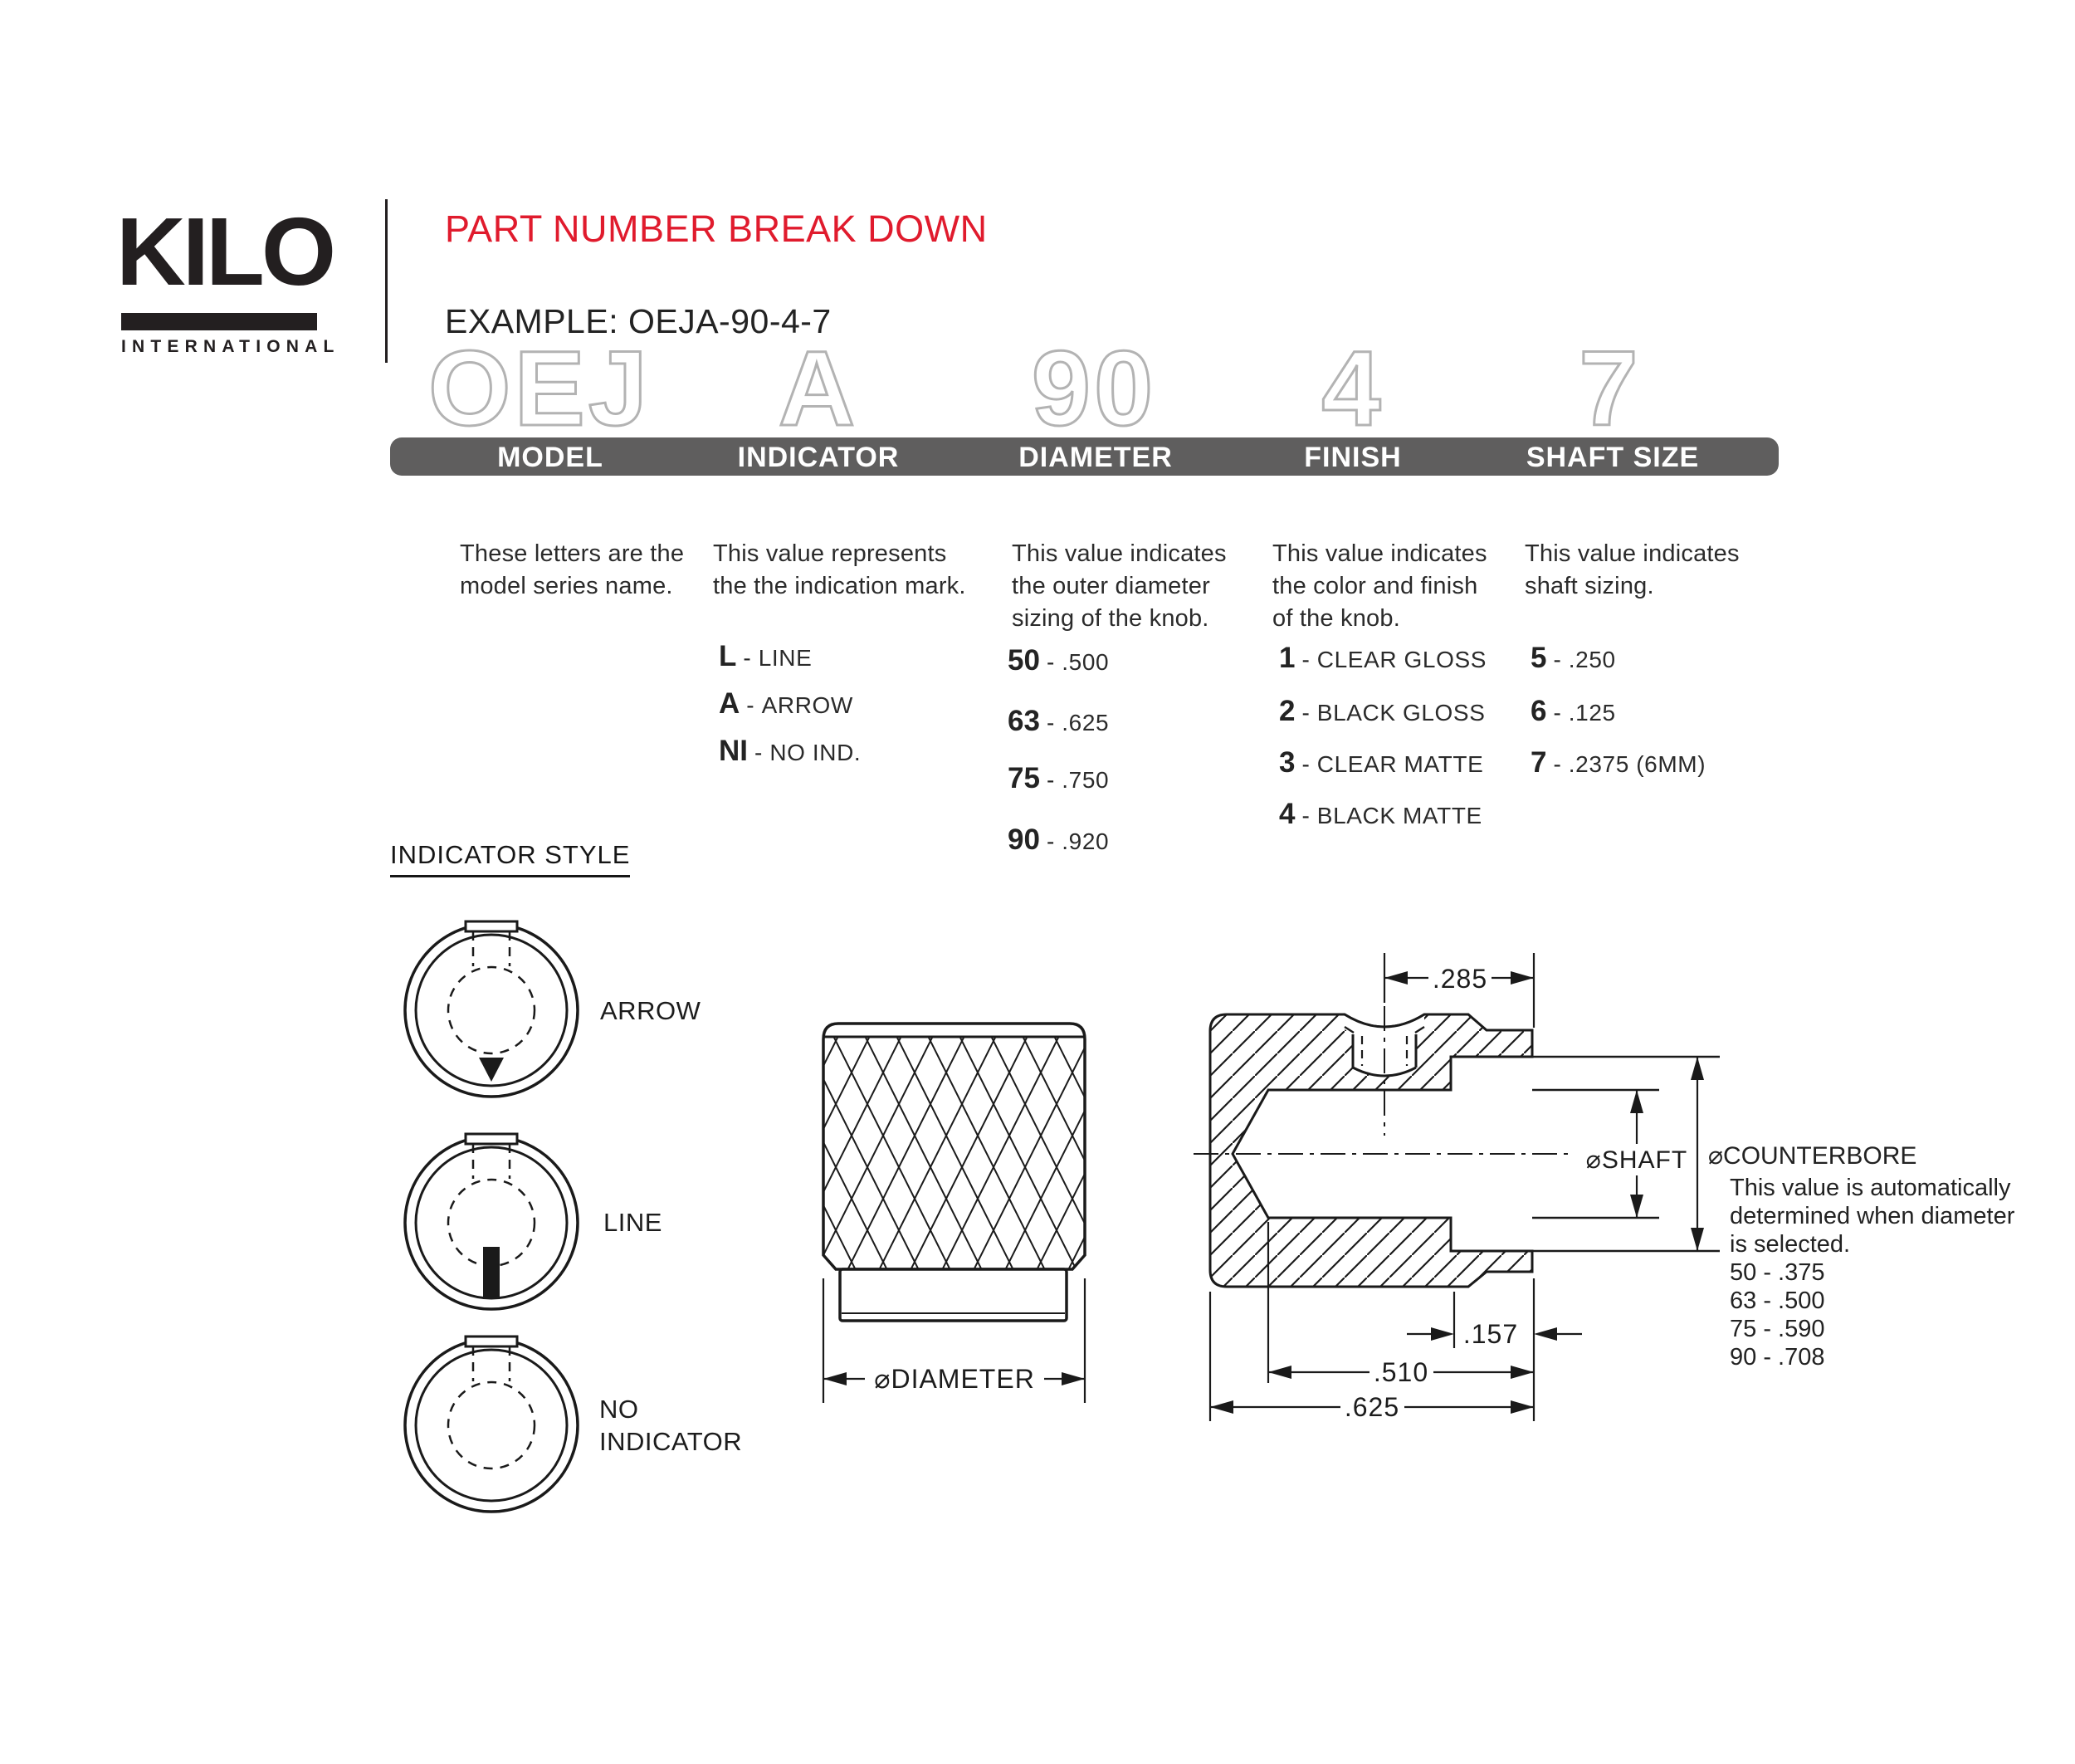 This screenshot has width=2075, height=1764. I want to click on value-label: LINE, so click(785, 658).